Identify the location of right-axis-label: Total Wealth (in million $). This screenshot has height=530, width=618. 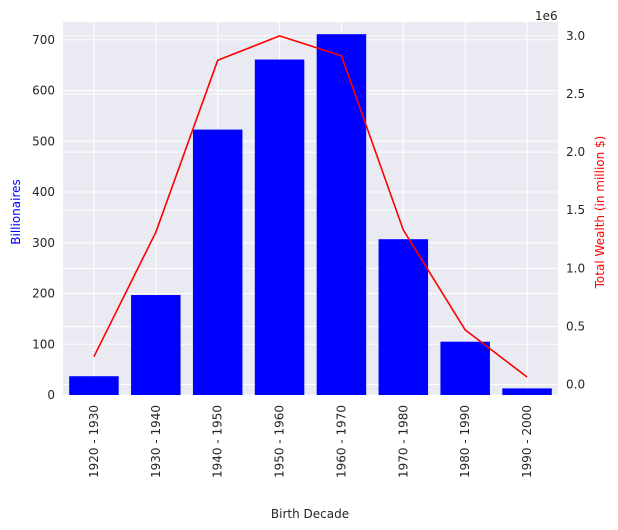
(600, 213).